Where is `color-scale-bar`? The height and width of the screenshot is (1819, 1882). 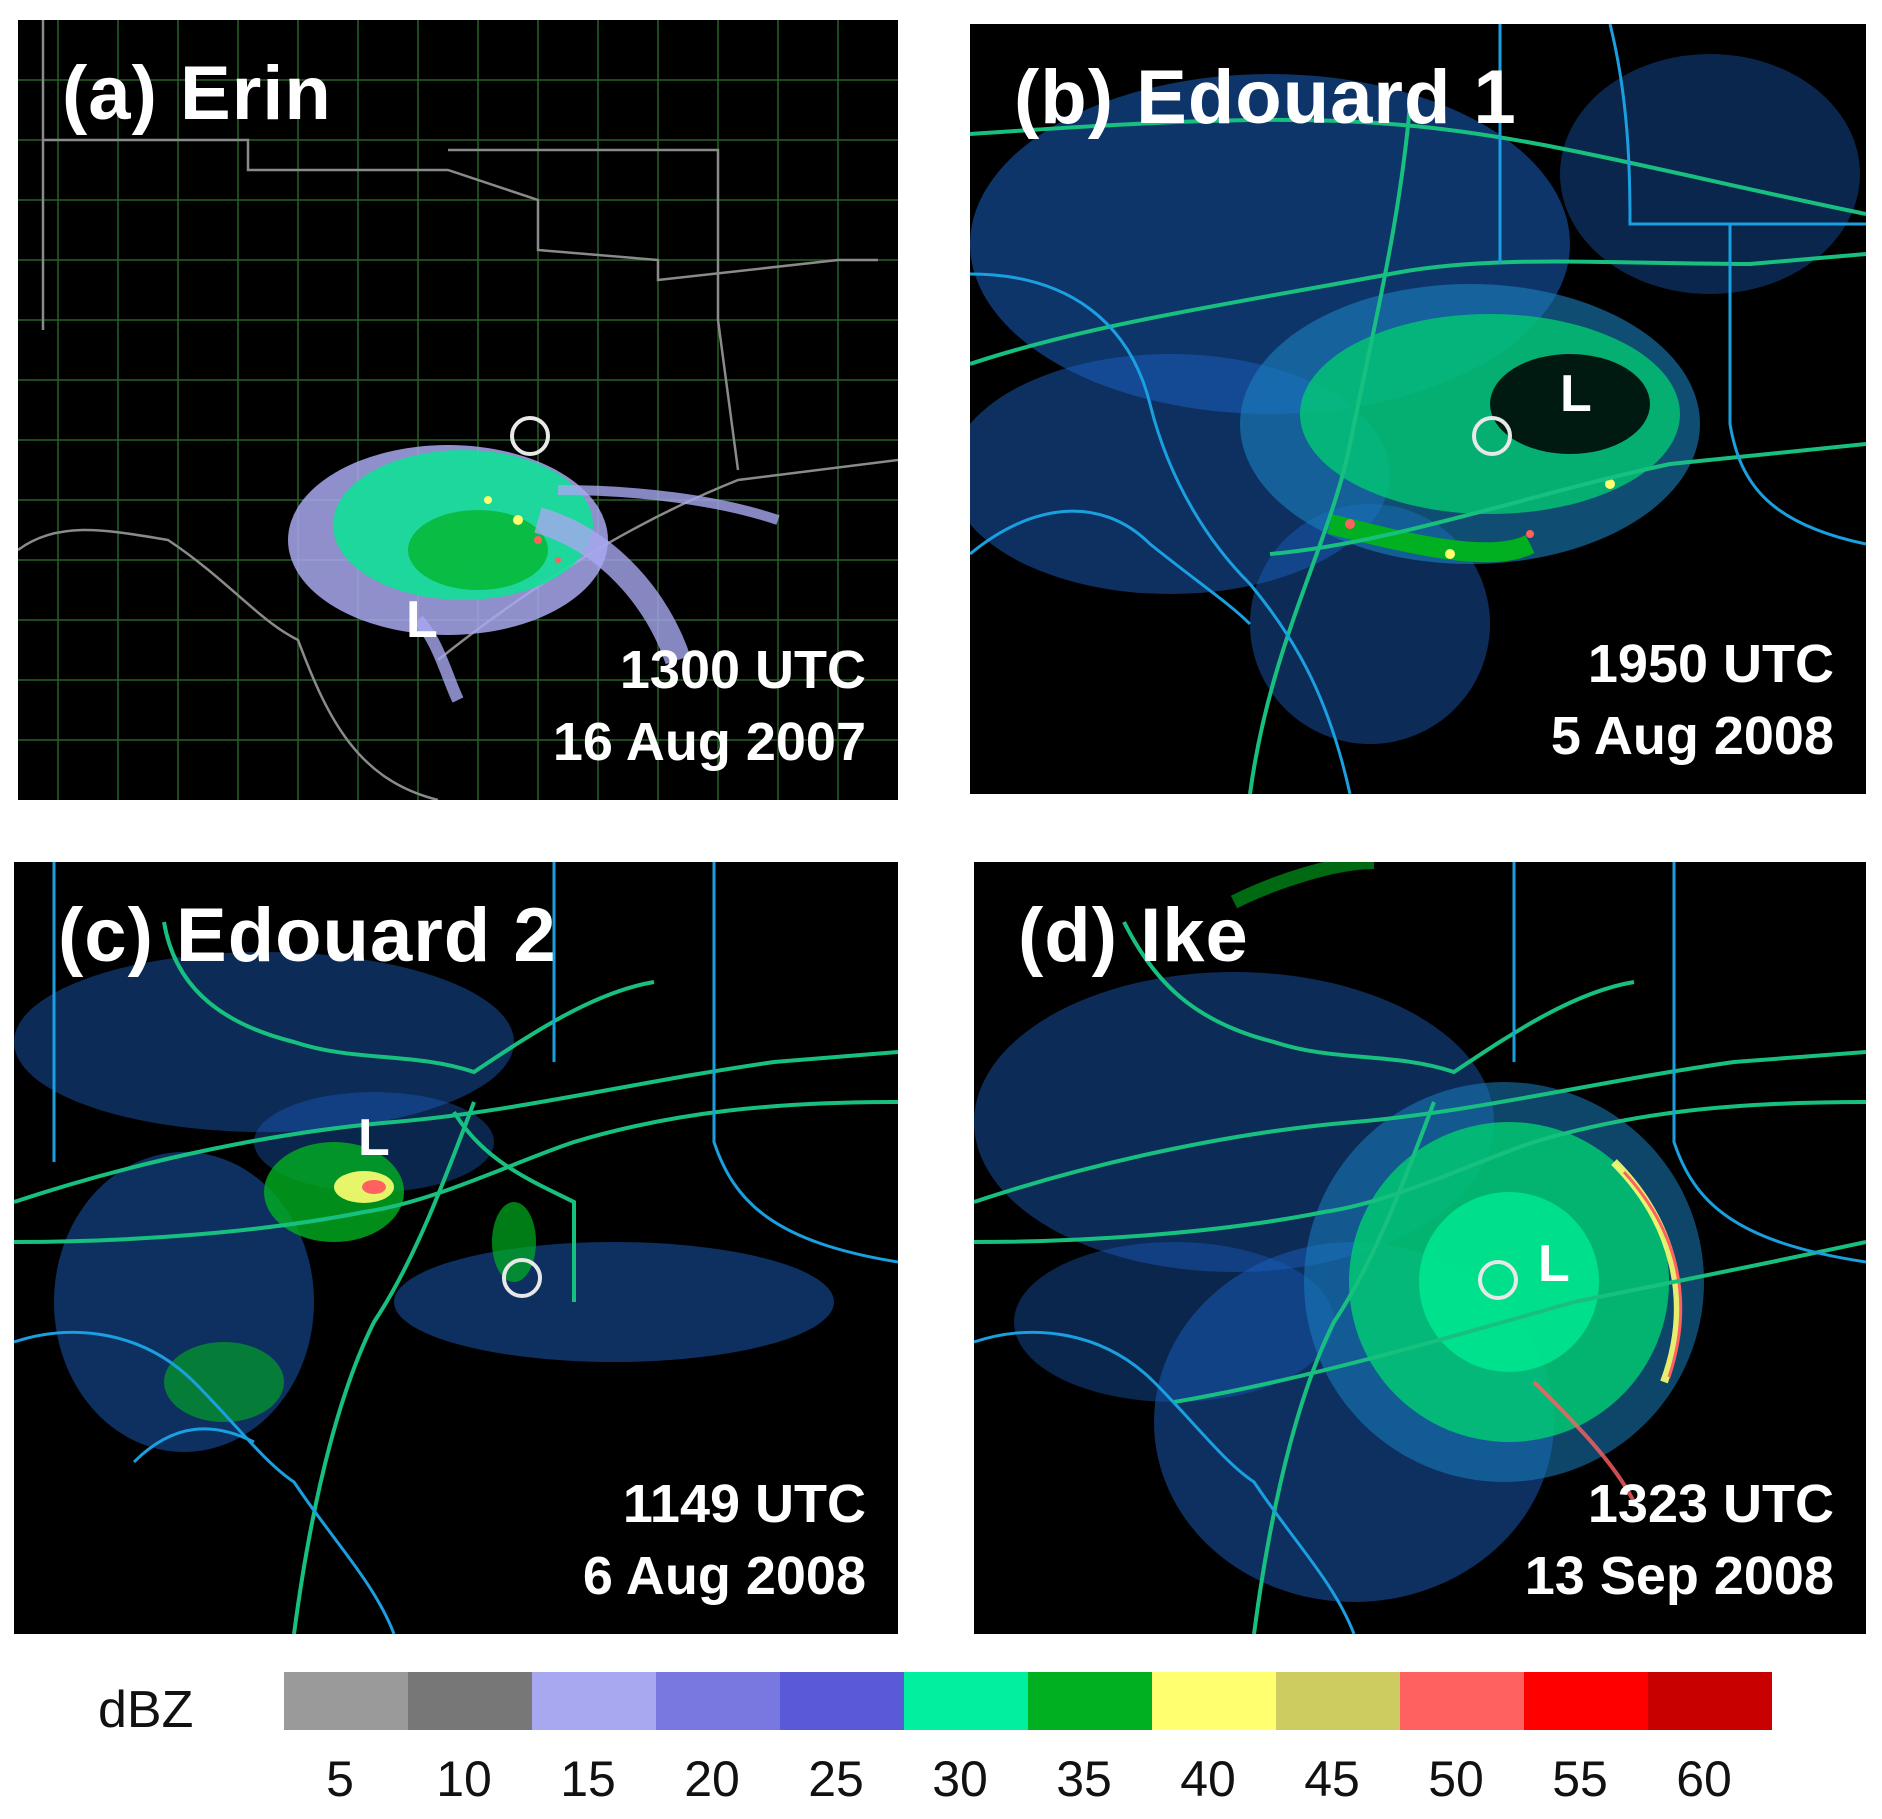 color-scale-bar is located at coordinates (1028, 1701).